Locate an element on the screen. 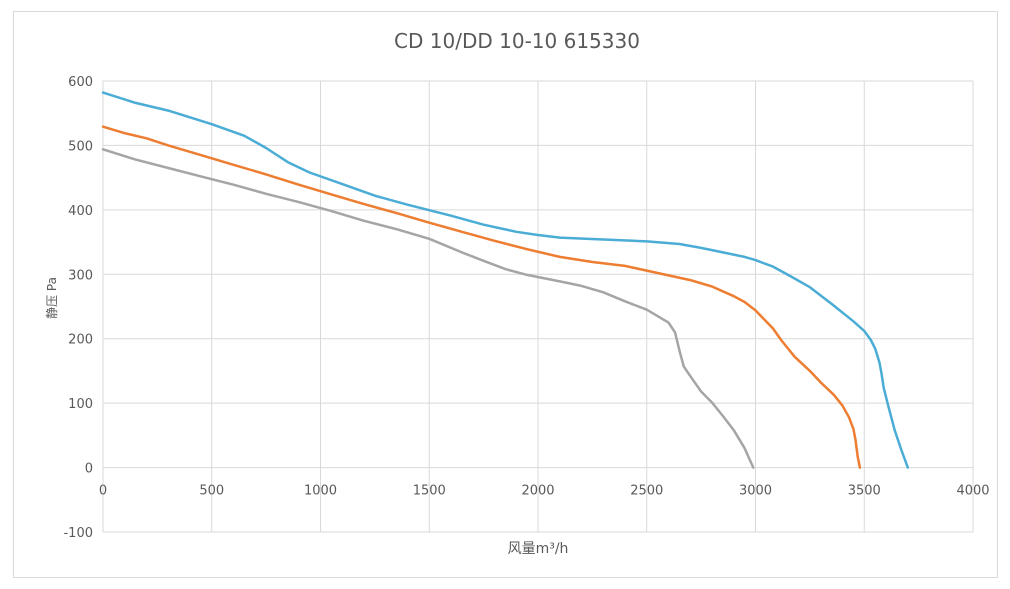 This screenshot has width=1010, height=589. y-tick-label: 100 is located at coordinates (80, 404).